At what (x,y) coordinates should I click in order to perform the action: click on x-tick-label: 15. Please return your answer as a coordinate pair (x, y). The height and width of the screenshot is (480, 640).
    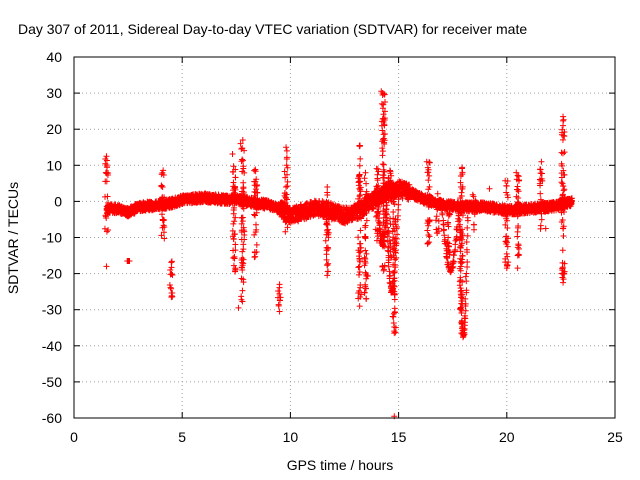
    Looking at the image, I should click on (399, 437).